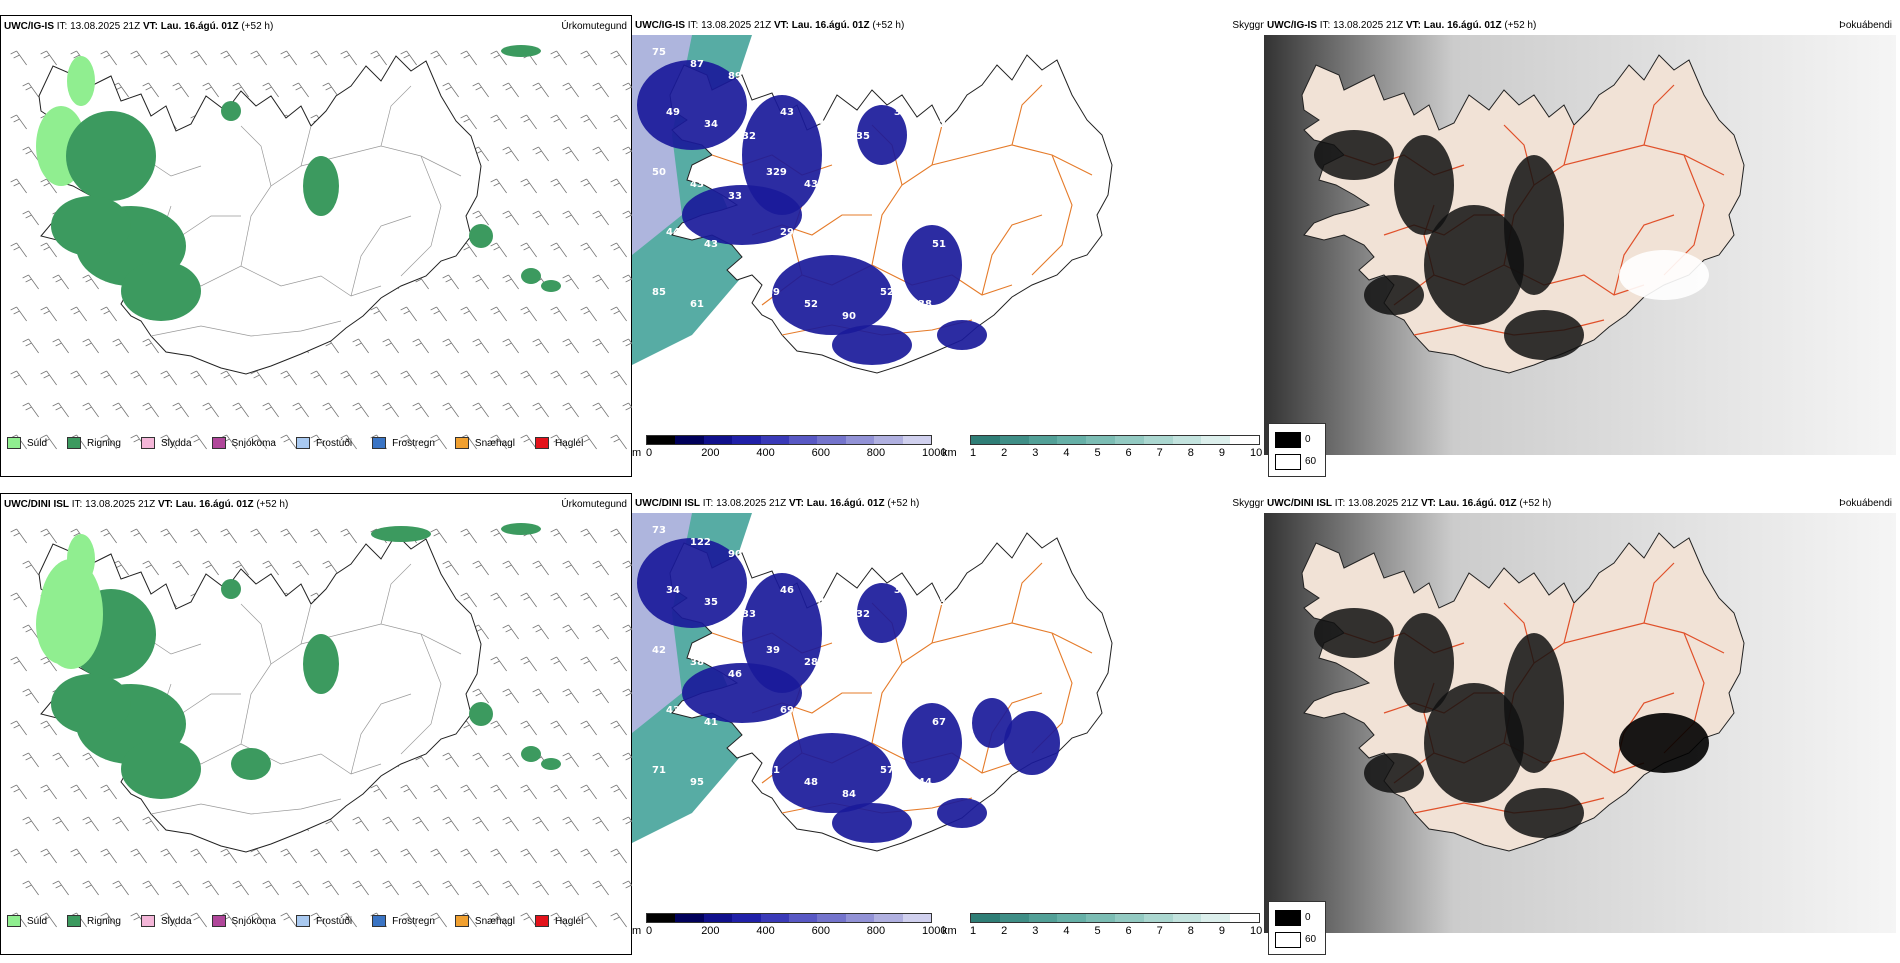  I want to click on precip-legend-label: Slydda, so click(176, 443).